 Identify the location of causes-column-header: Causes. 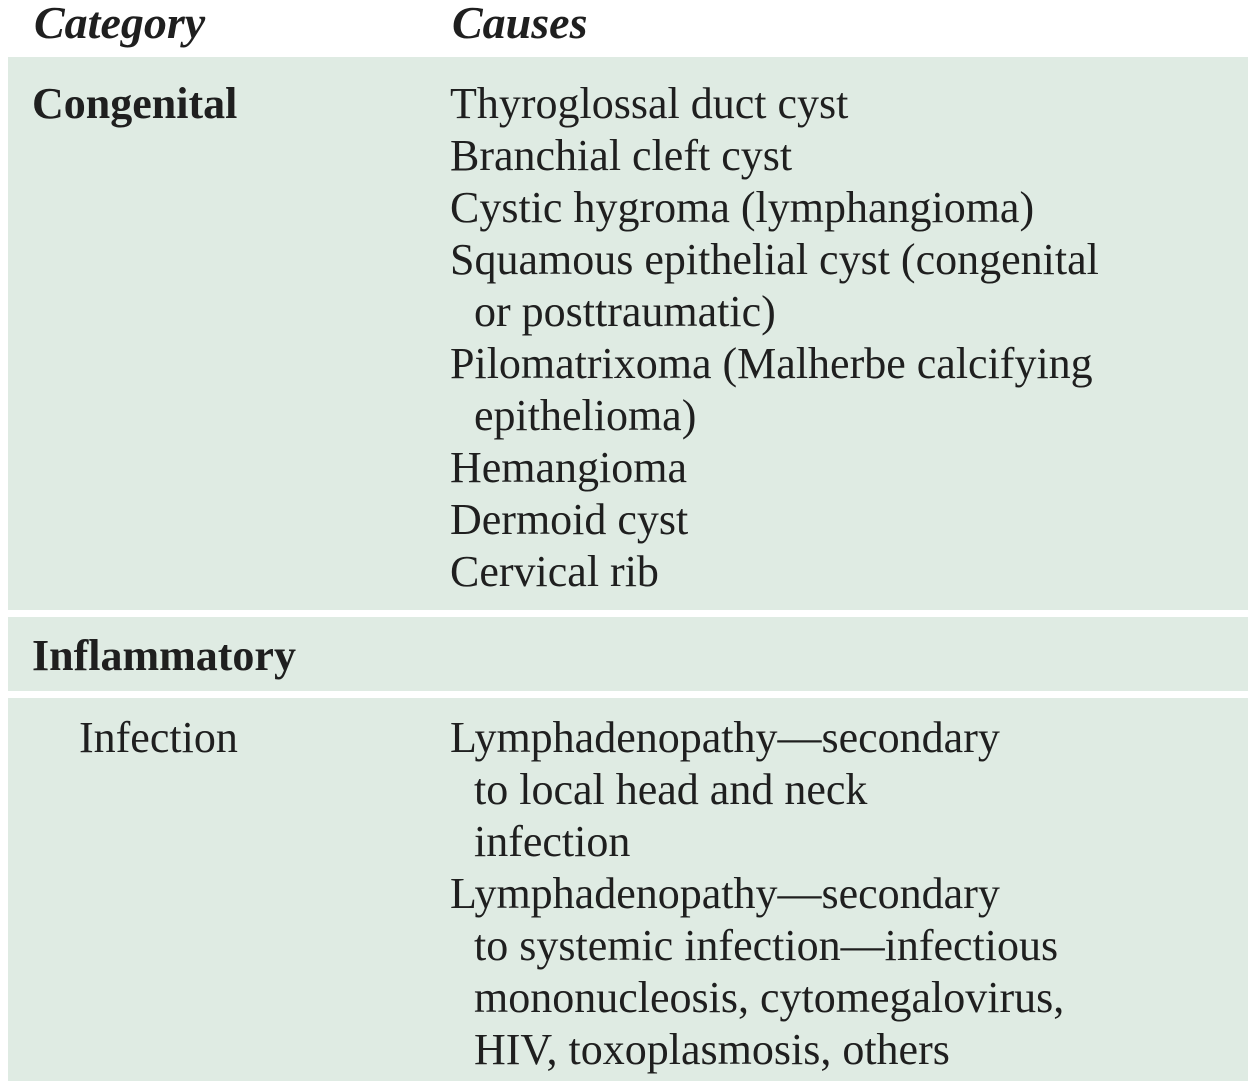
(520, 24).